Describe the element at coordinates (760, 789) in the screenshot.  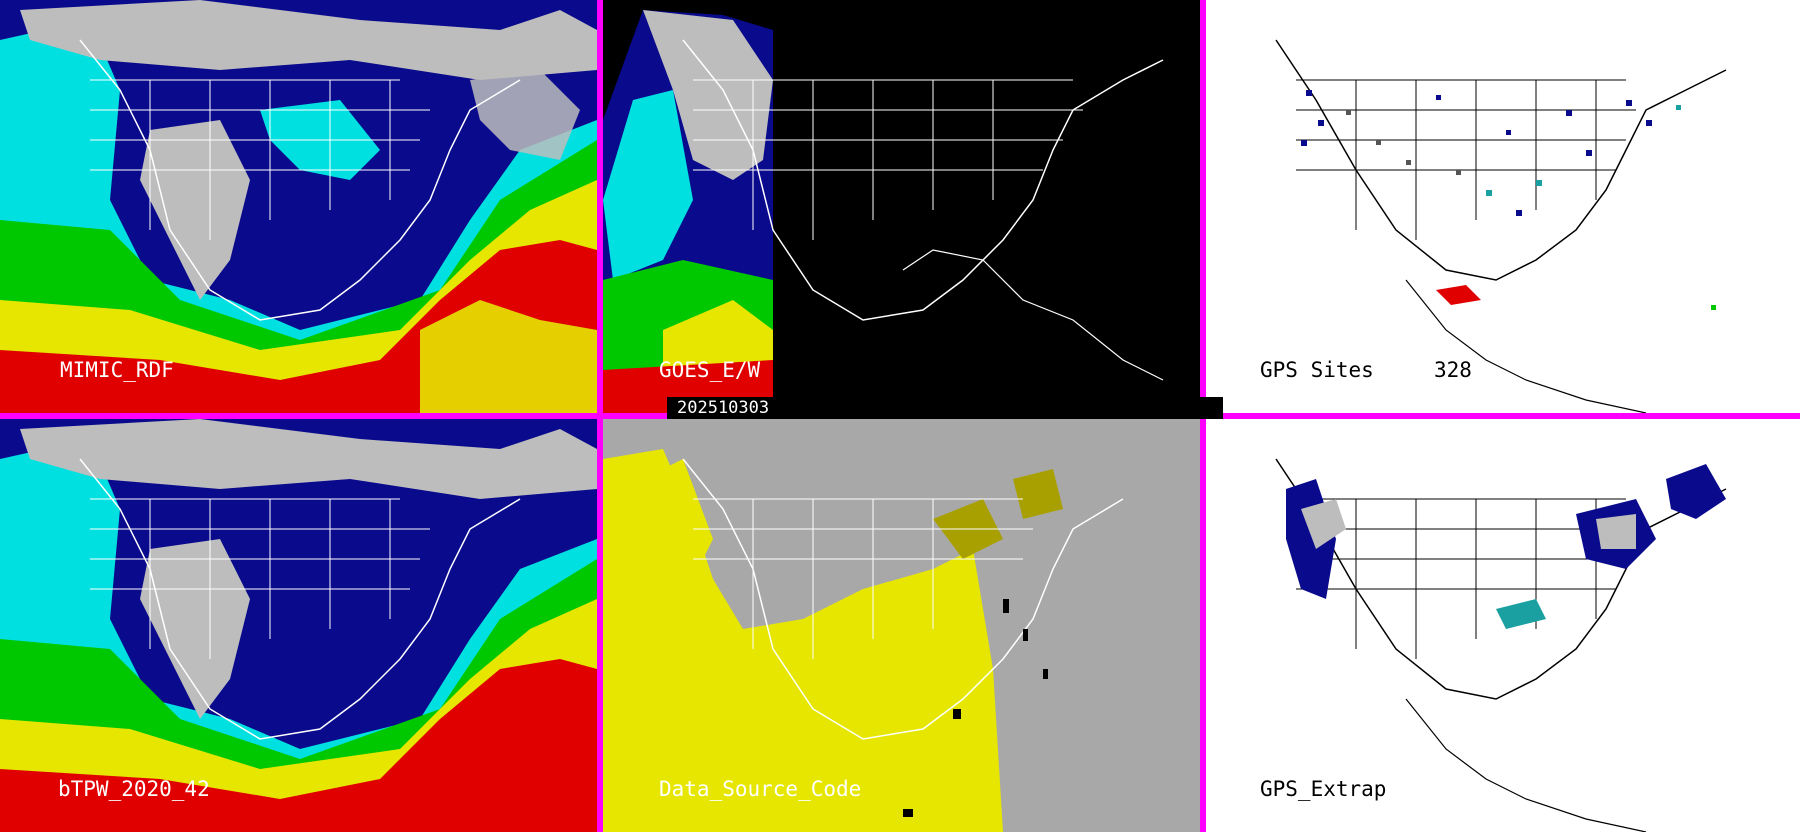
I see `panel-label: Data_Source_Code` at that location.